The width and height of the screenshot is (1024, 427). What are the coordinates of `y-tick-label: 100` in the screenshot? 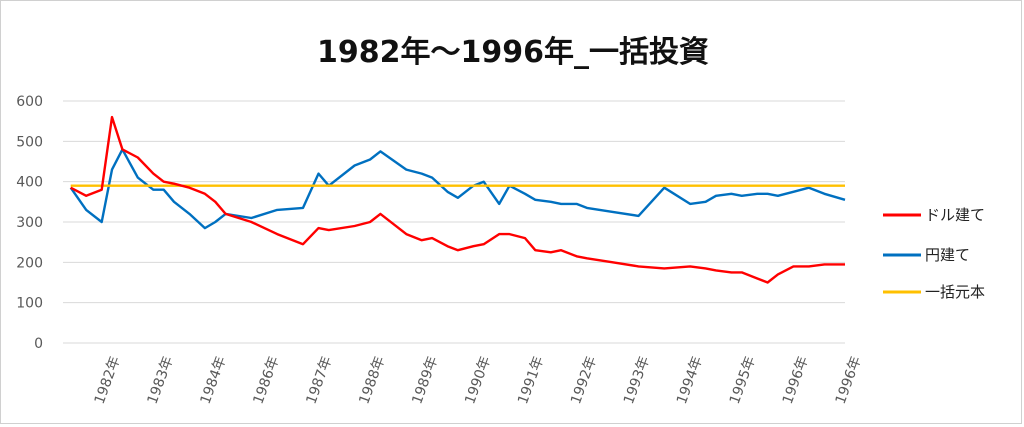 It's located at (29, 304).